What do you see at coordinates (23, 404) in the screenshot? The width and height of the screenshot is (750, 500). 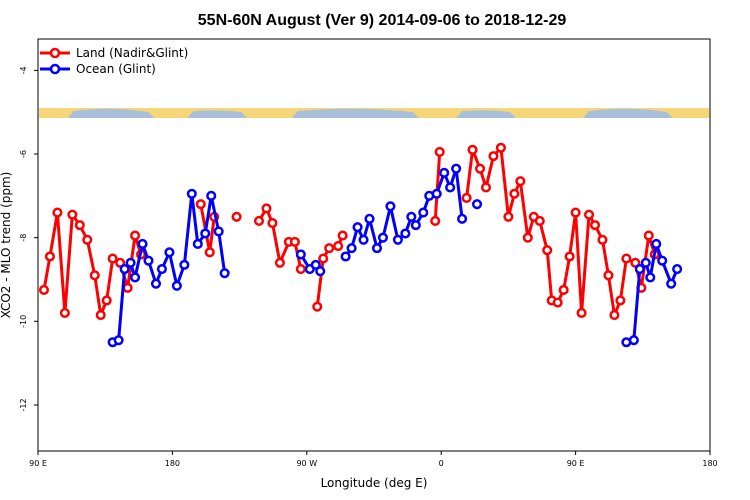 I see `y-tick-label: -12` at bounding box center [23, 404].